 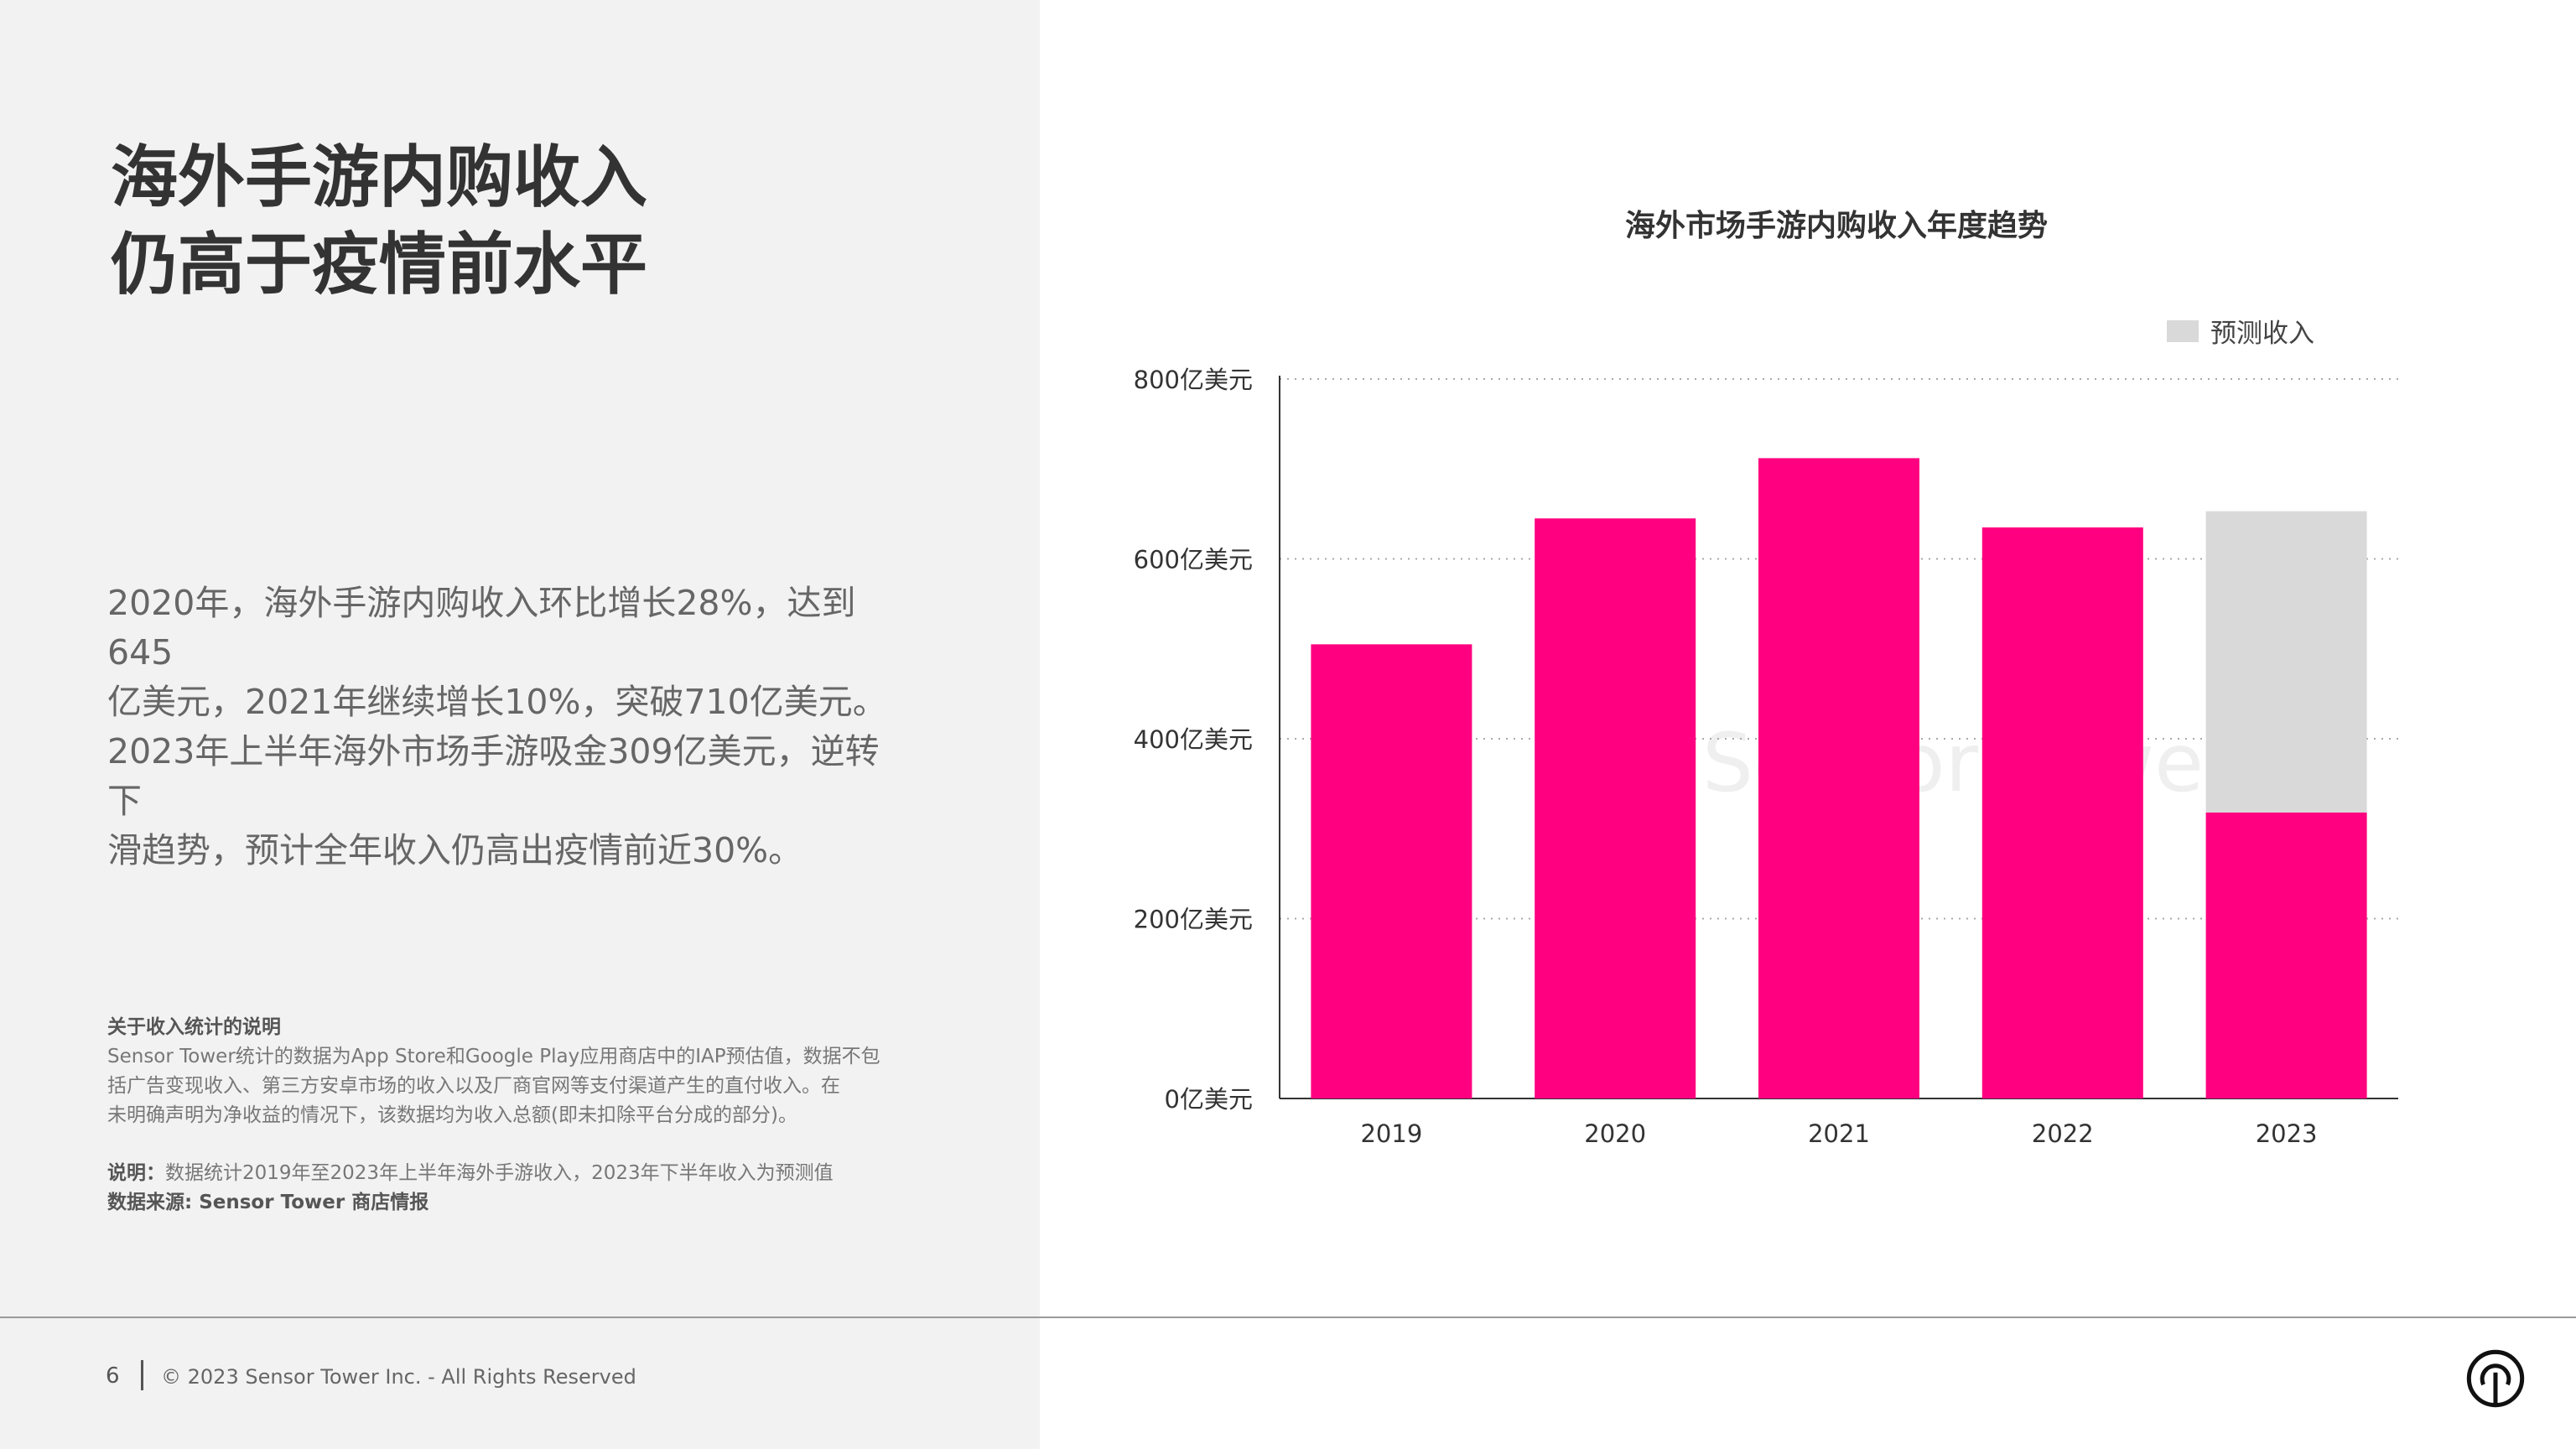 What do you see at coordinates (379, 265) in the screenshot?
I see `headline-line-2: 仍高于疫情前水平` at bounding box center [379, 265].